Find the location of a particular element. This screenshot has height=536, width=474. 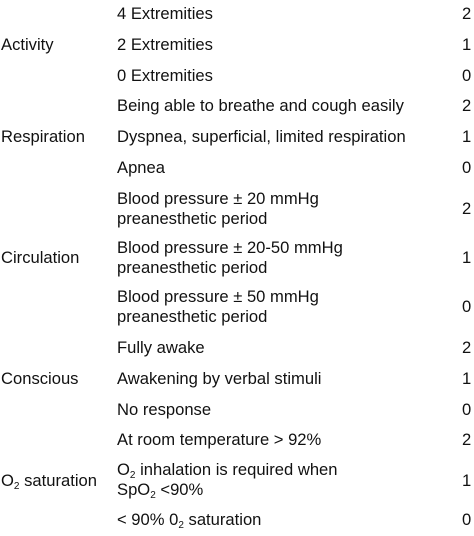

score-activity-2: 2 is located at coordinates (467, 13).